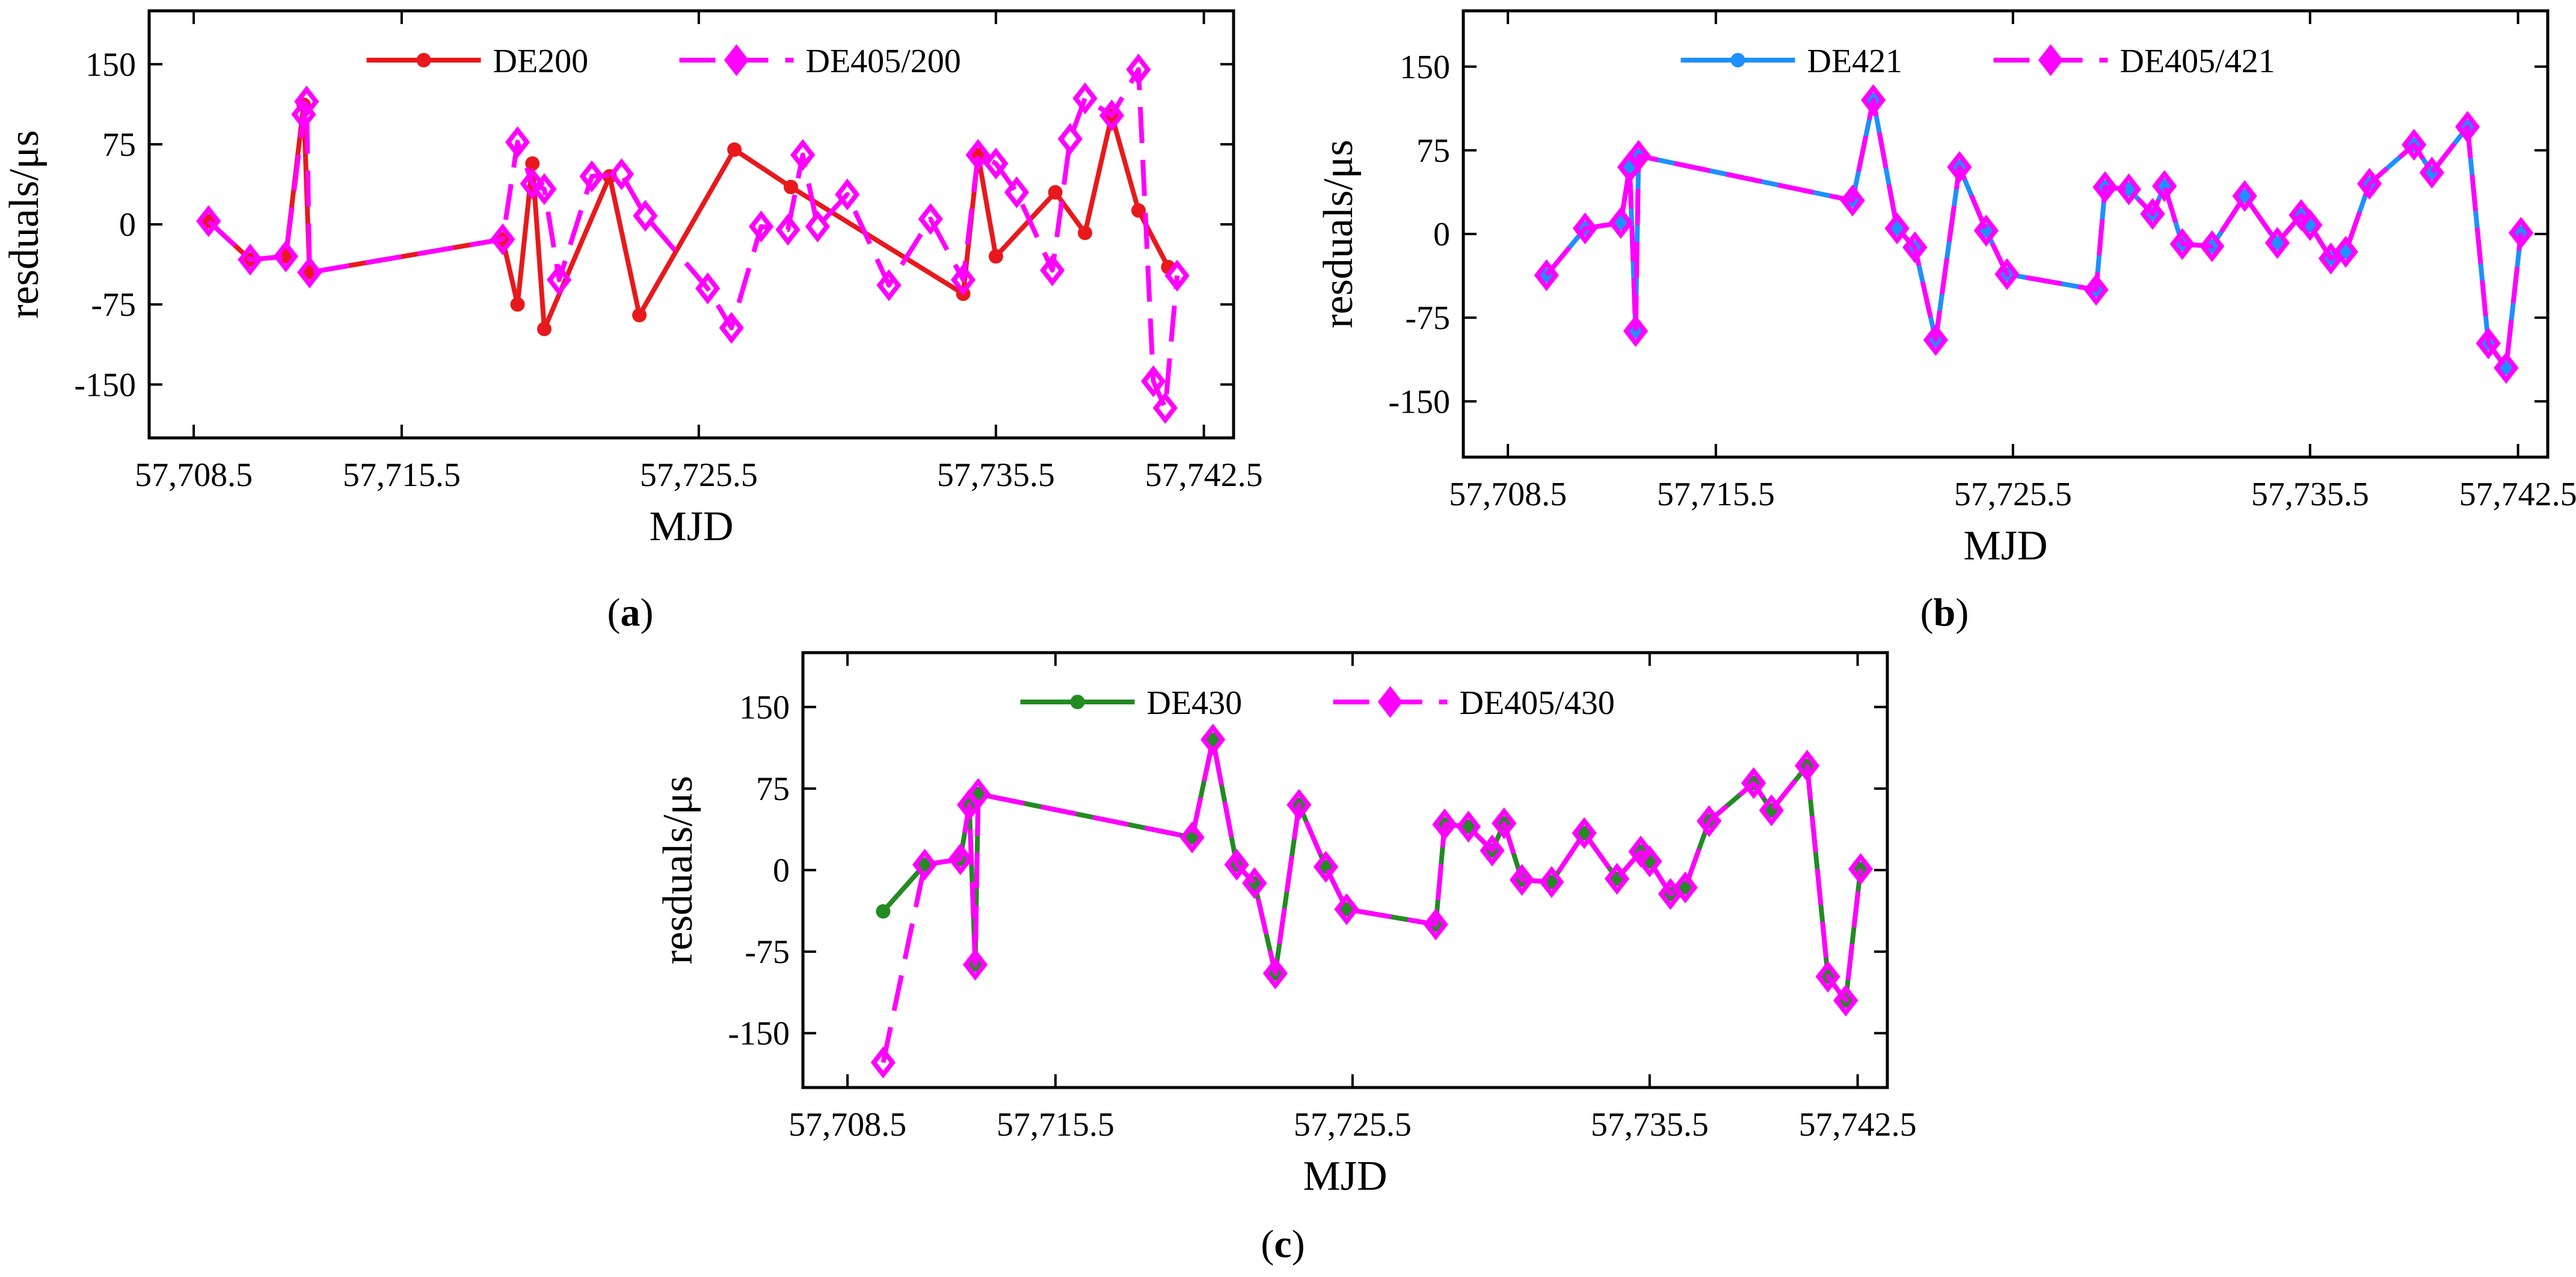 Image resolution: width=2576 pixels, height=1277 pixels. I want to click on panel-label-letter: a, so click(631, 613).